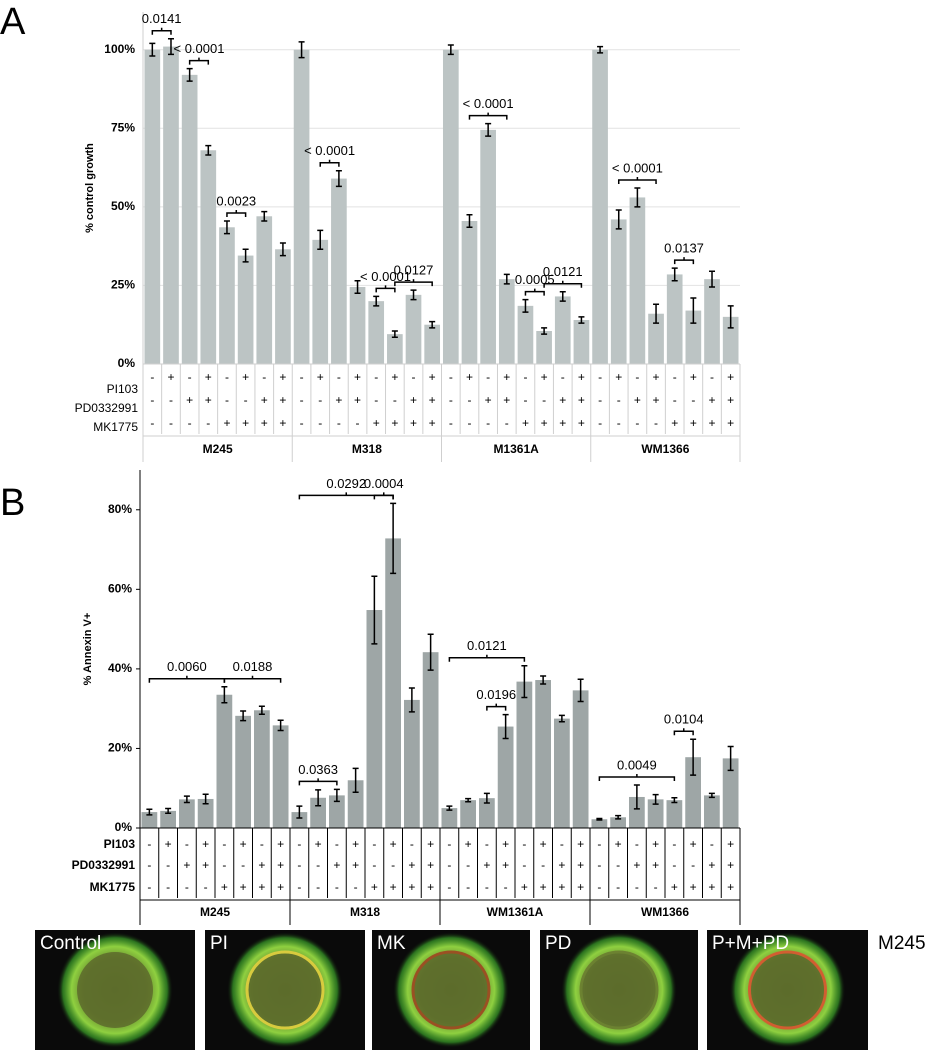 Image resolution: width=933 pixels, height=1050 pixels. I want to click on y-tick-label: 75%, so click(123, 127).